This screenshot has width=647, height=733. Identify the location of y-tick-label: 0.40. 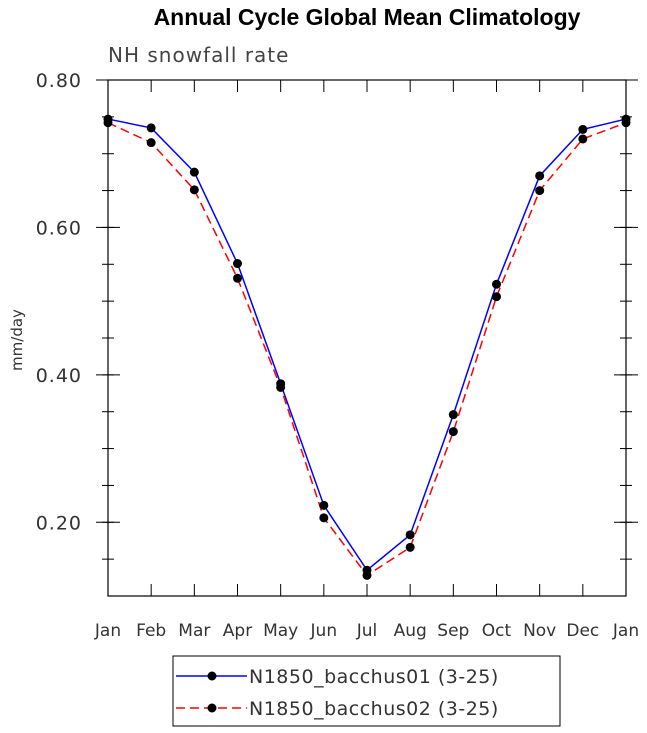
(59, 376).